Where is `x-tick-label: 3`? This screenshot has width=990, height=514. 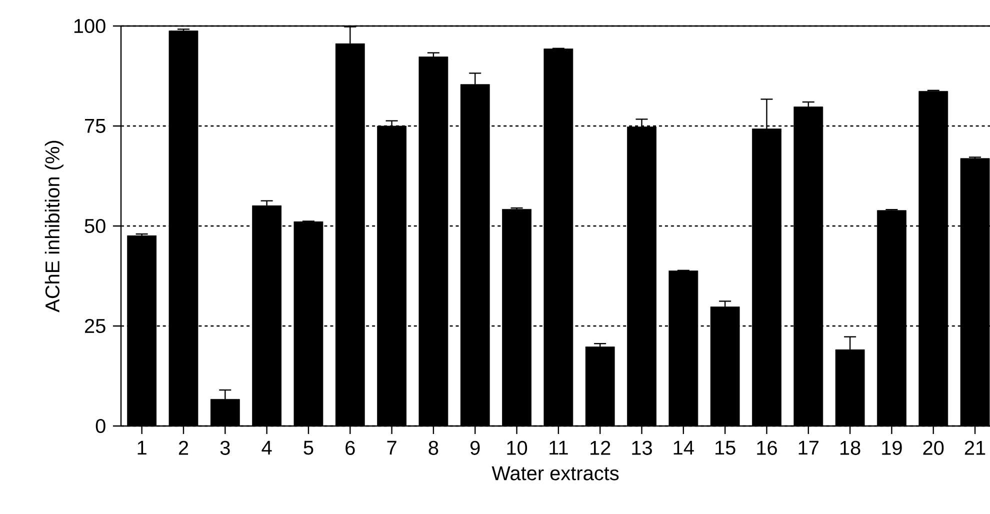 x-tick-label: 3 is located at coordinates (225, 447).